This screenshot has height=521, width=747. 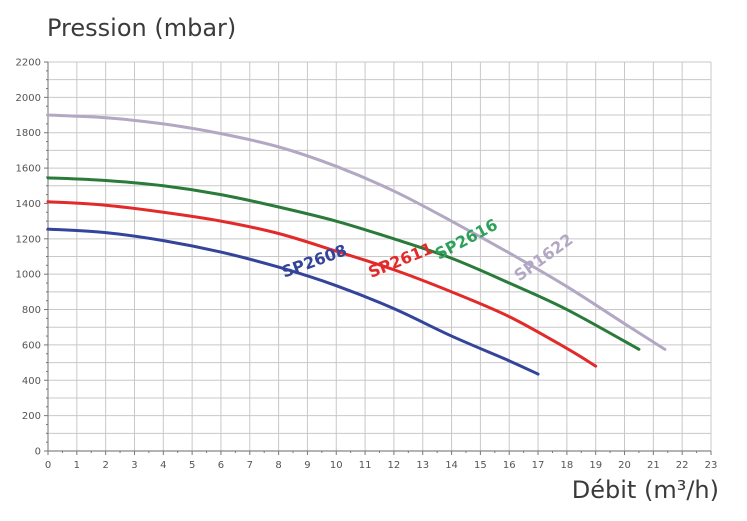 What do you see at coordinates (28, 63) in the screenshot?
I see `y-tick-label: 2200` at bounding box center [28, 63].